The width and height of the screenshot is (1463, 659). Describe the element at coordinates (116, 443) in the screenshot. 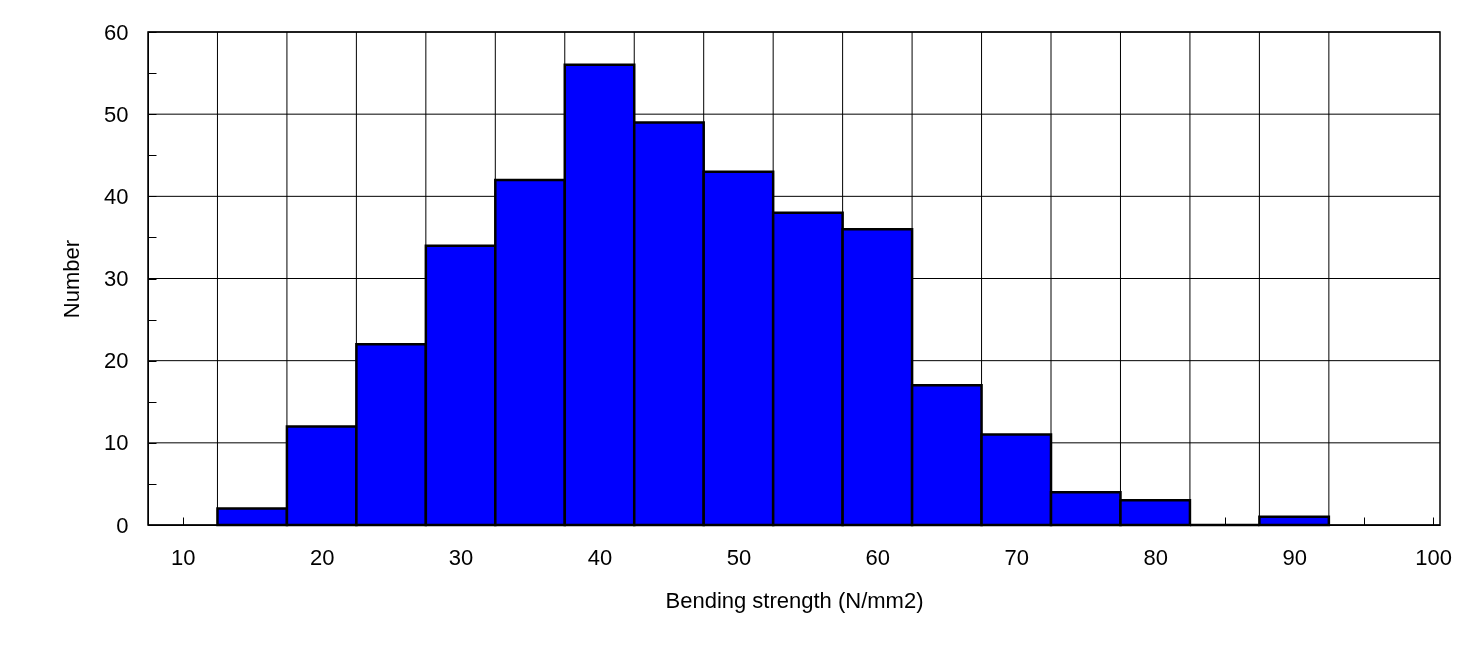

I see `y-tick-label: 10` at that location.